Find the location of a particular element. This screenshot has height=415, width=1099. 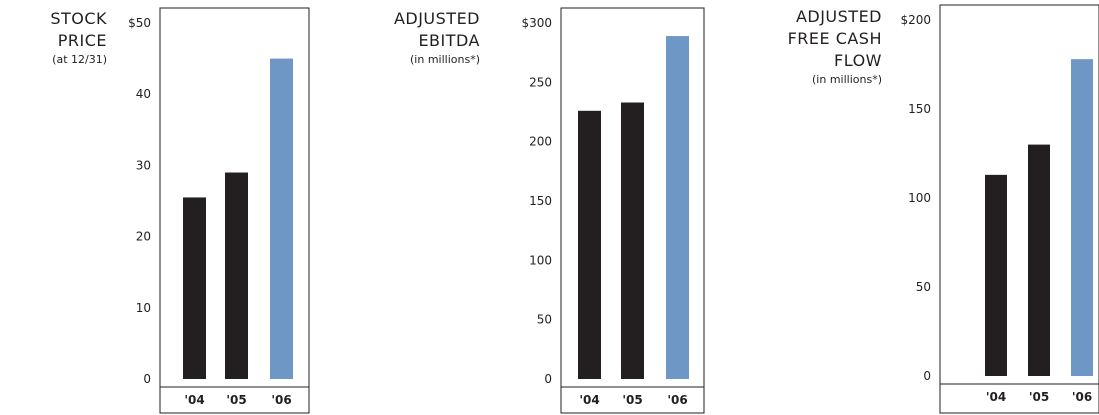

chart-1-y-tick-label: 0 is located at coordinates (147, 379).